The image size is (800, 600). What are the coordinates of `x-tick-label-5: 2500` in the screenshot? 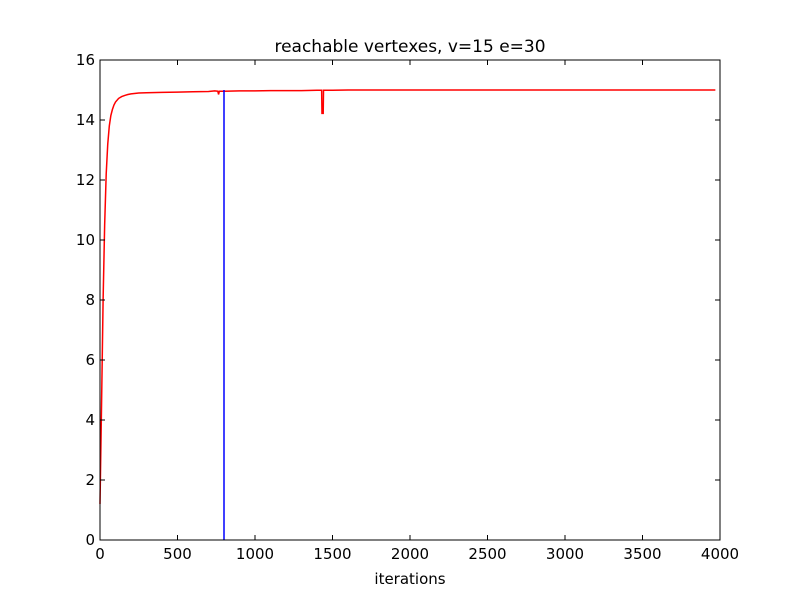 It's located at (487, 554).